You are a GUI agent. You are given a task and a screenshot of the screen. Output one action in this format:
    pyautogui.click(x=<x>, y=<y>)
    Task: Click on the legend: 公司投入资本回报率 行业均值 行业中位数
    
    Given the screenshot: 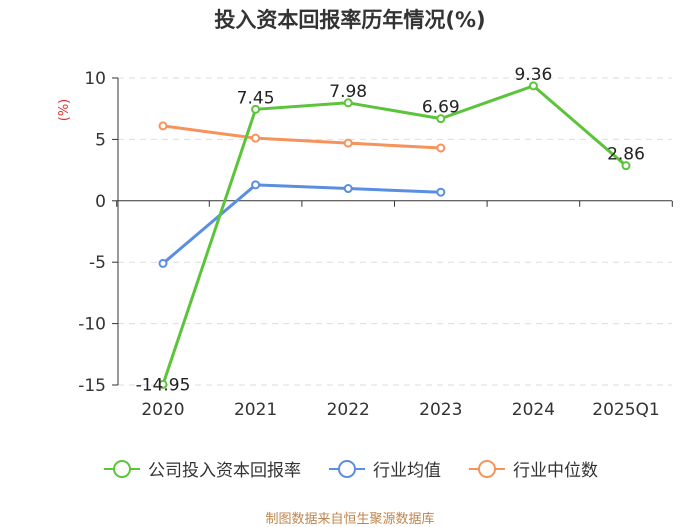 What is the action you would take?
    pyautogui.click(x=350, y=468)
    